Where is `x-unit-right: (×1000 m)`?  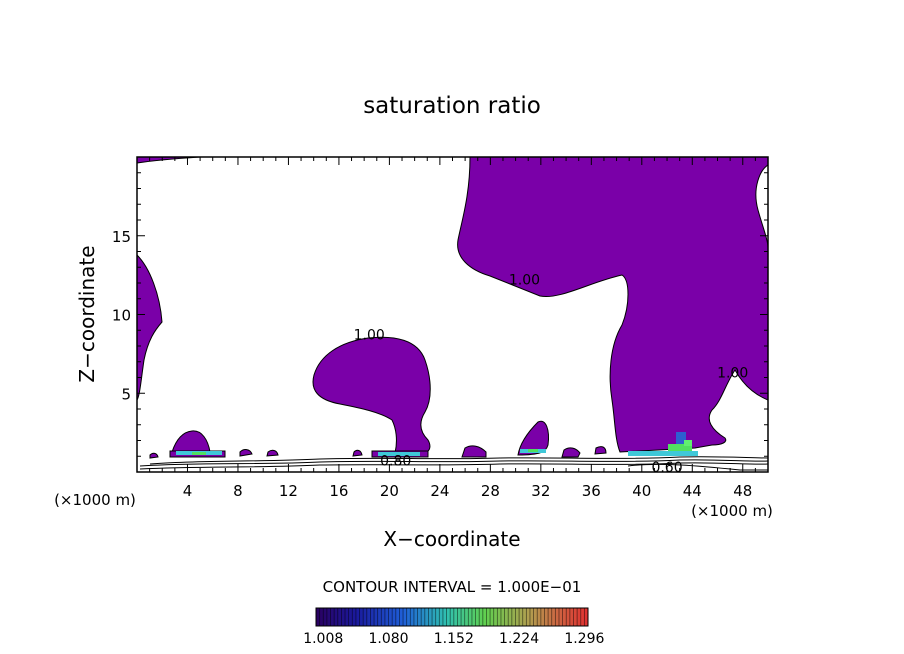 x-unit-right: (×1000 m) is located at coordinates (732, 511).